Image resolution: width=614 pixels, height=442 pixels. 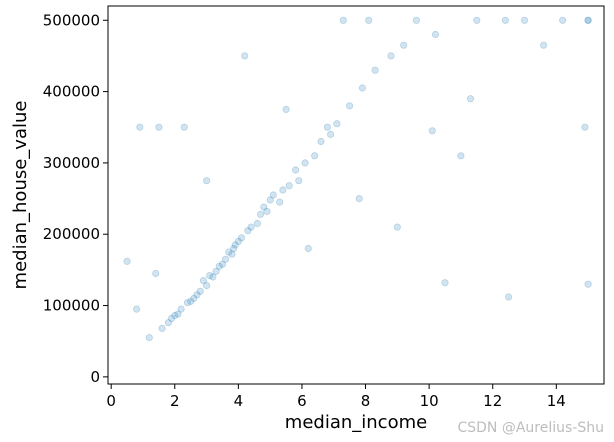 I want to click on x-tick-label: 2, so click(x=175, y=401).